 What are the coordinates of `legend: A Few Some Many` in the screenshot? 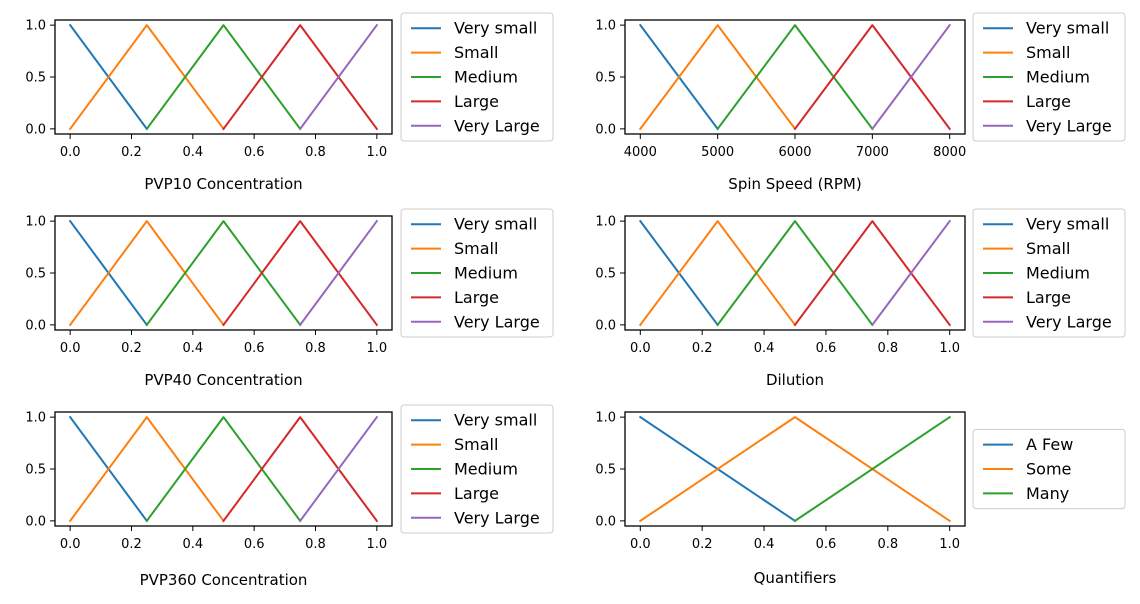 It's located at (1049, 469).